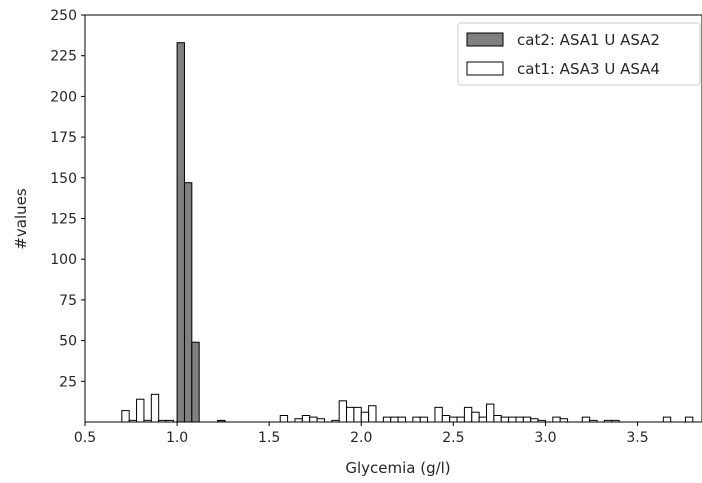  Describe the element at coordinates (637, 438) in the screenshot. I see `x-tick-label: 3.5` at that location.